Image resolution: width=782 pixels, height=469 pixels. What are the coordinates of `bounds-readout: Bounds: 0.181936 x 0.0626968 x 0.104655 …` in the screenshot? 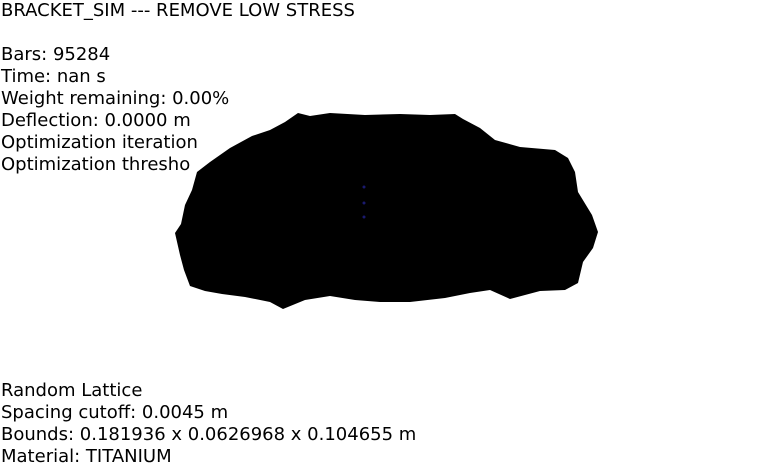 It's located at (209, 434).